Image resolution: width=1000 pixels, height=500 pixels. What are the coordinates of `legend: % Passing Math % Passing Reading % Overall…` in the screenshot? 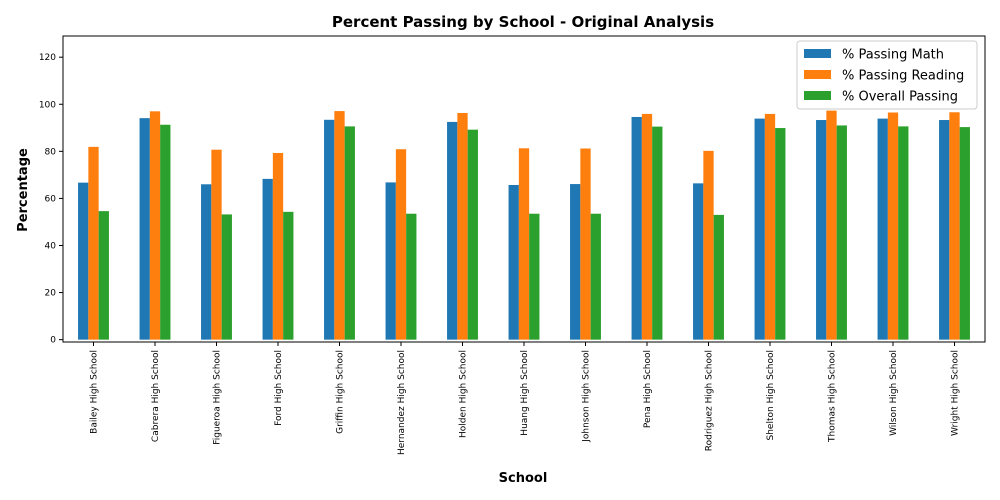 It's located at (887, 75).